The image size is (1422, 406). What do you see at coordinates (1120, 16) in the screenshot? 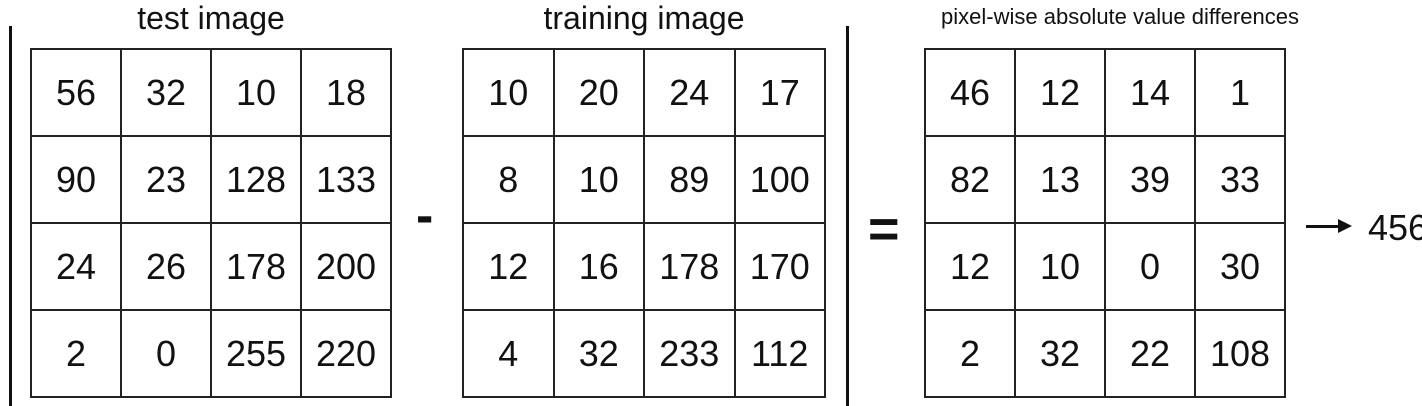
I see `difference-title: pixel-wise absolute value differences` at bounding box center [1120, 16].